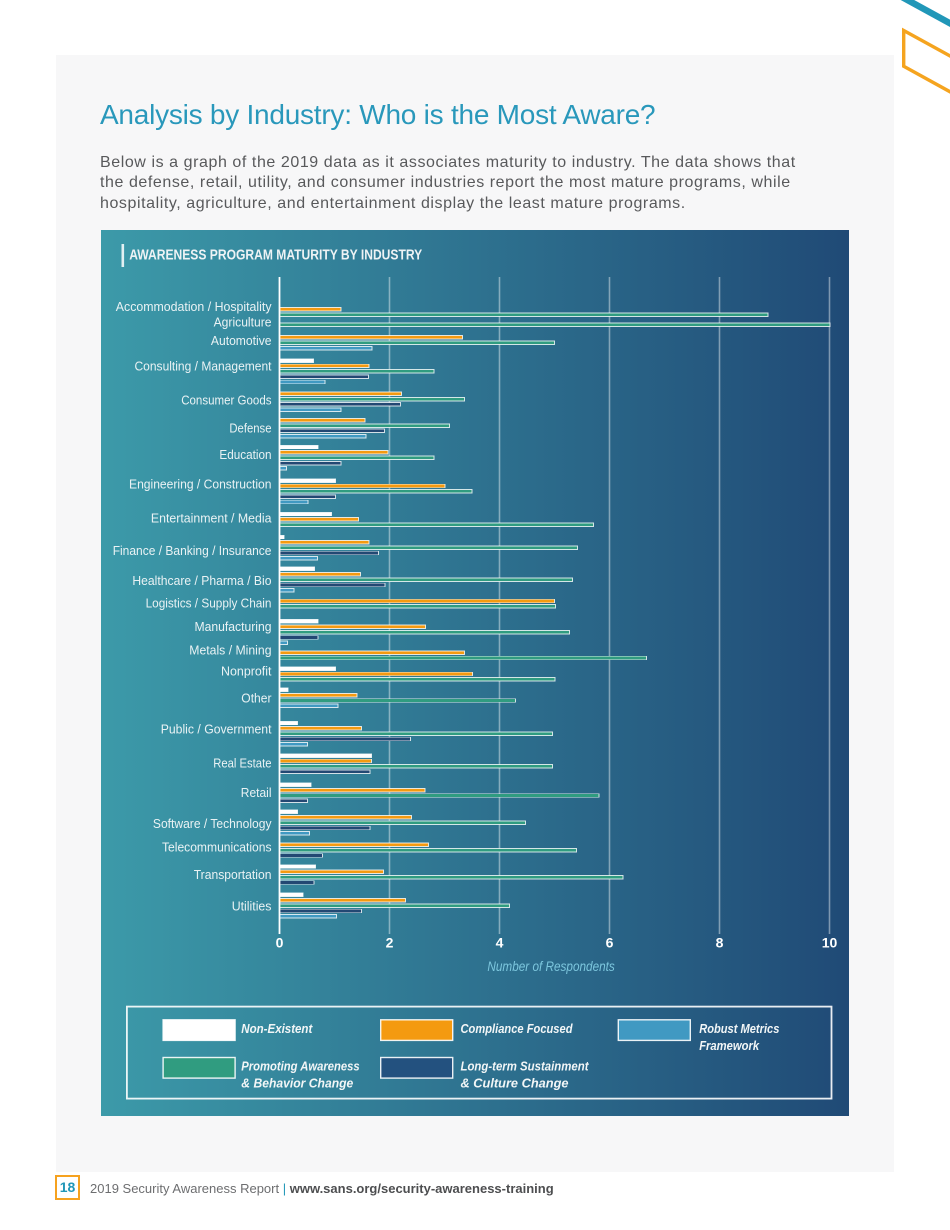 The width and height of the screenshot is (950, 1230). Describe the element at coordinates (275, 255) in the screenshot. I see `svg-text:AWARENESS PROGRAM MATURITY BY: AWARENESS PROGRAM MATURITY BY INDUSTRY` at that location.